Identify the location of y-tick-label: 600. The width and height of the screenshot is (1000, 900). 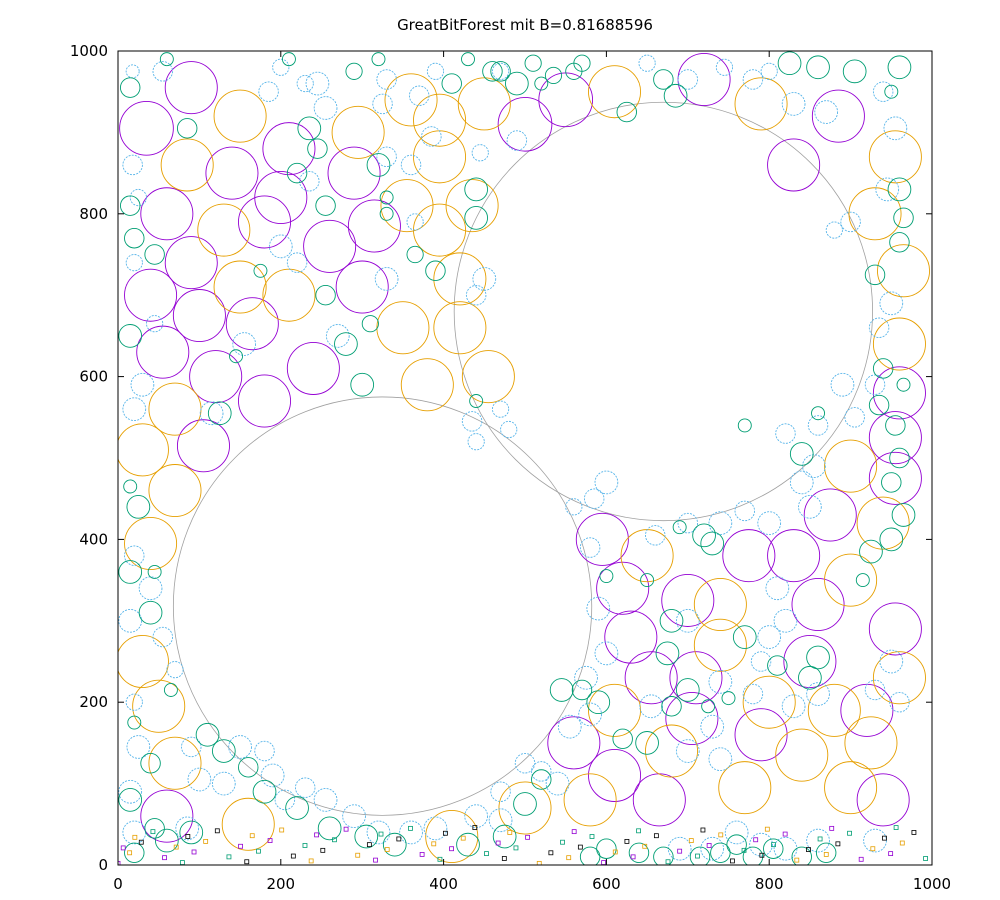
(93, 377).